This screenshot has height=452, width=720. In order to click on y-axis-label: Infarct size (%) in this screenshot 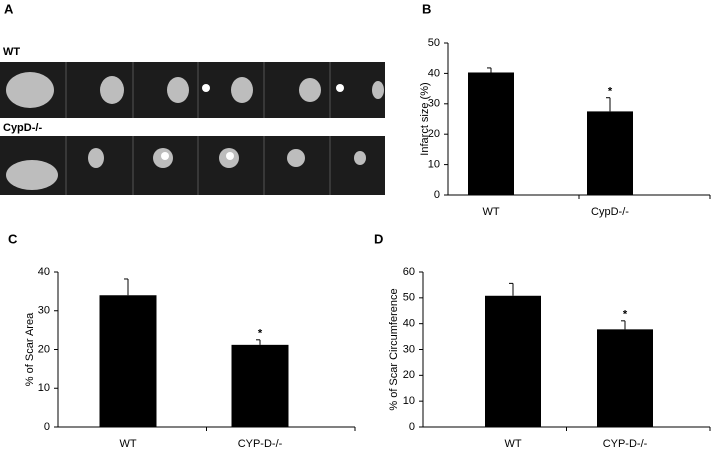, I will do `click(425, 118)`.